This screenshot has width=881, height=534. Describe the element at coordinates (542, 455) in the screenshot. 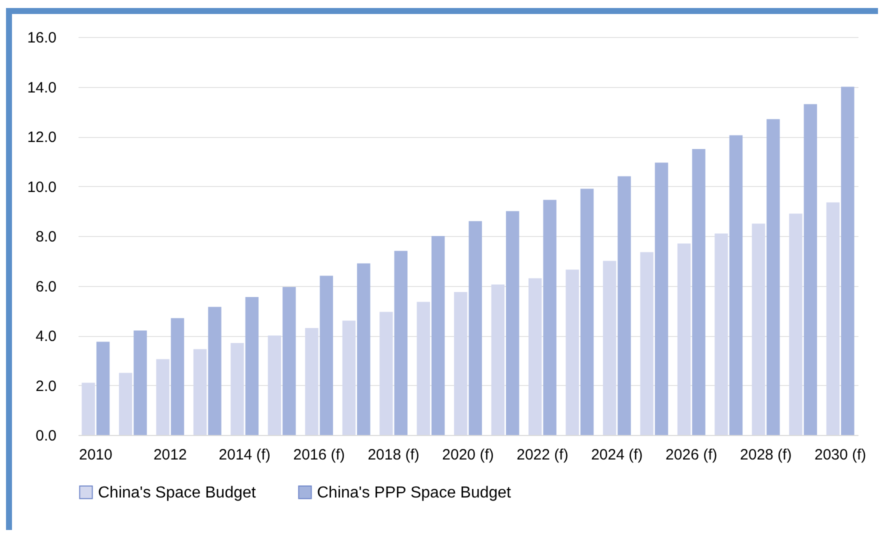

I see `x-tick-label: 2022 (f)` at that location.